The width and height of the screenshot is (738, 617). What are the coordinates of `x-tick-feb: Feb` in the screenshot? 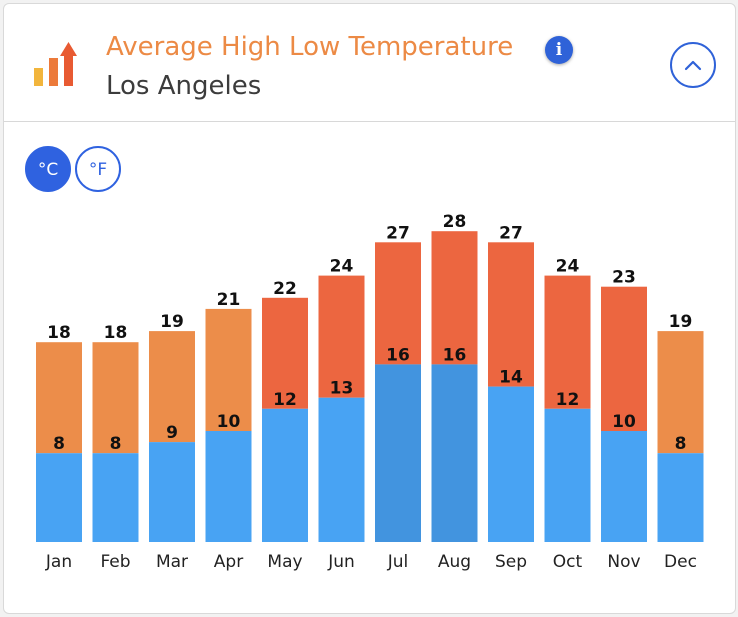 It's located at (115, 562).